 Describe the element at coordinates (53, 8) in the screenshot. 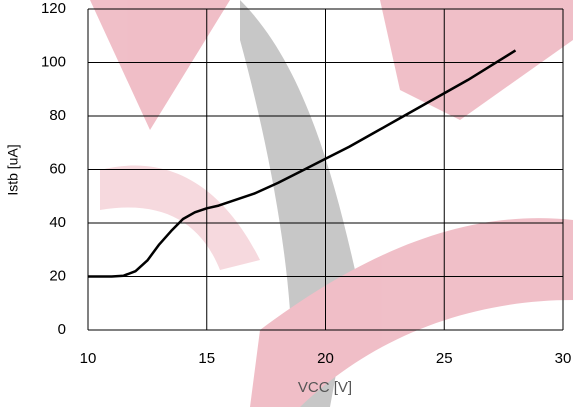

I see `y-tick-label: 120` at that location.